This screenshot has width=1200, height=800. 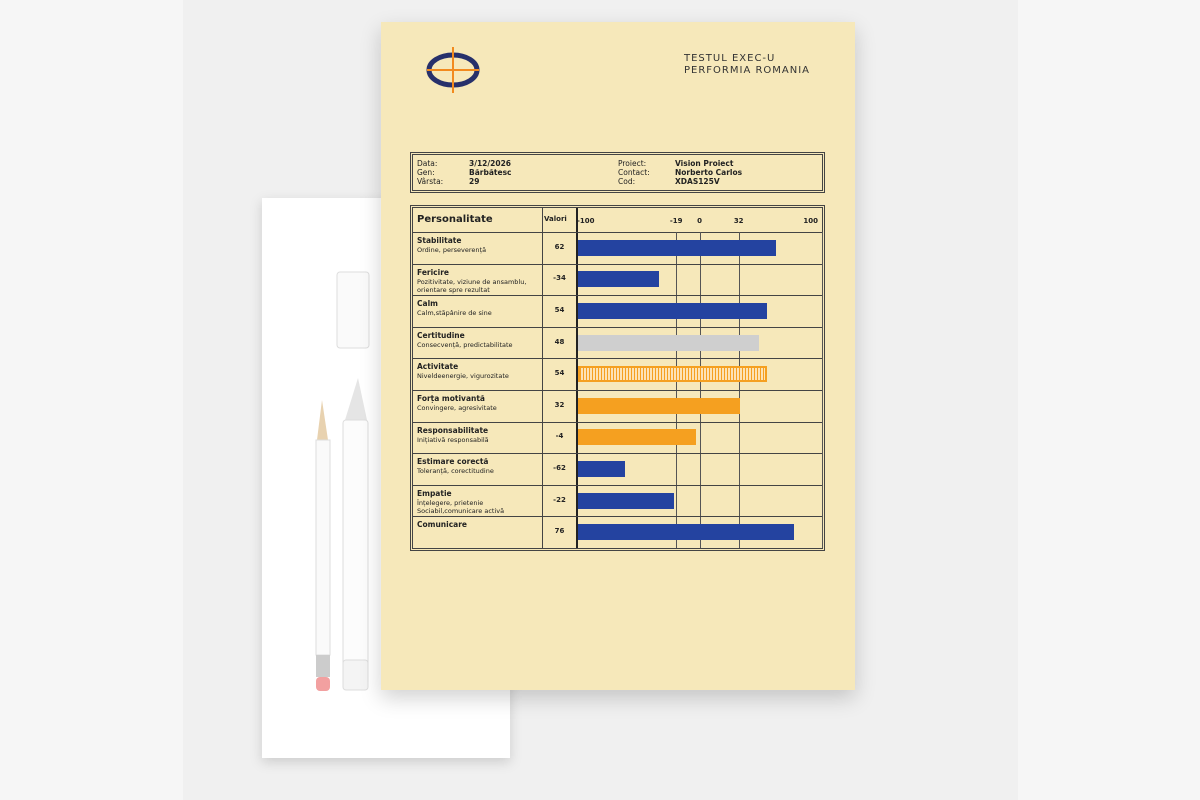 What do you see at coordinates (704, 163) in the screenshot?
I see `info-value: Vision Proiect` at bounding box center [704, 163].